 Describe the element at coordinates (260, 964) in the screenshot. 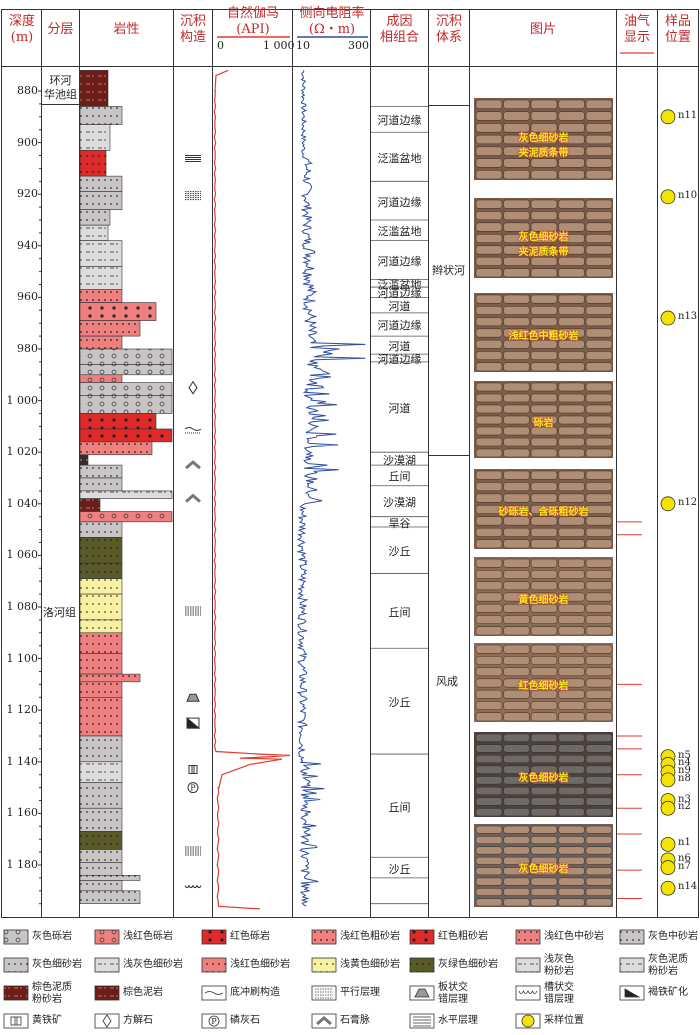

I see `legend-label-line: 浅红色细砂岩` at that location.